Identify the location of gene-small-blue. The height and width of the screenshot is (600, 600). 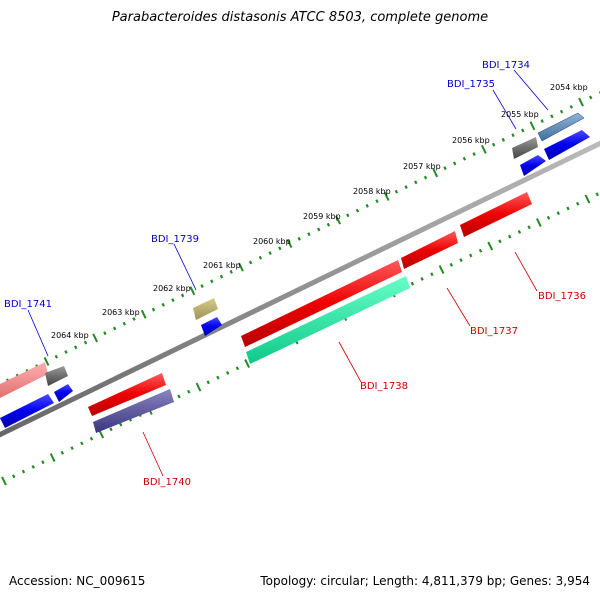
(533, 165).